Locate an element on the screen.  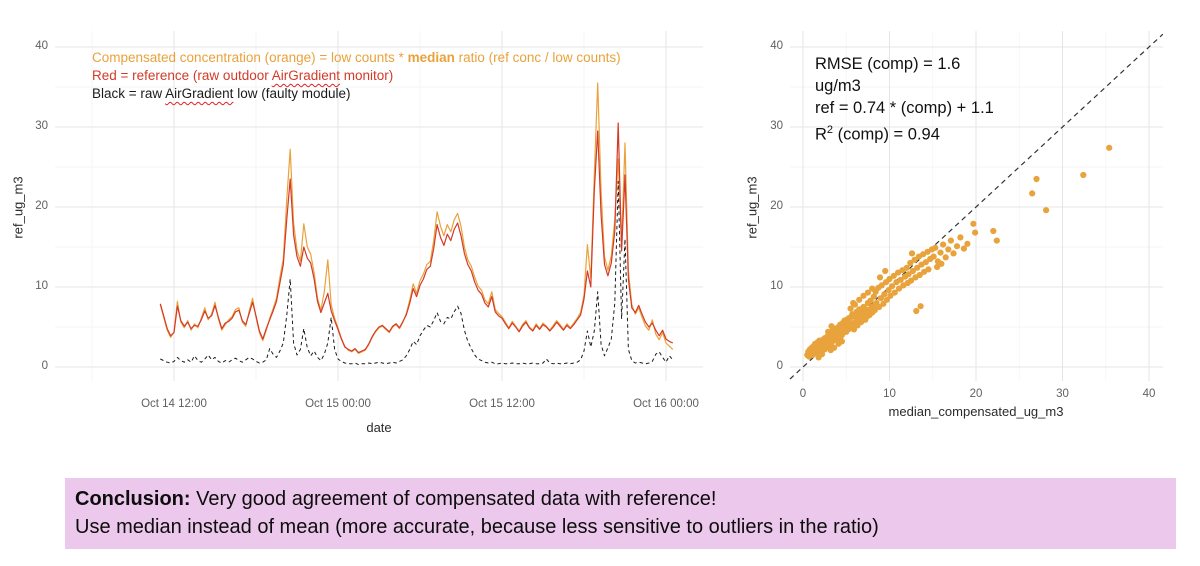
timeseries-x-tick-label: Oct 15 12:00 is located at coordinates (502, 404).